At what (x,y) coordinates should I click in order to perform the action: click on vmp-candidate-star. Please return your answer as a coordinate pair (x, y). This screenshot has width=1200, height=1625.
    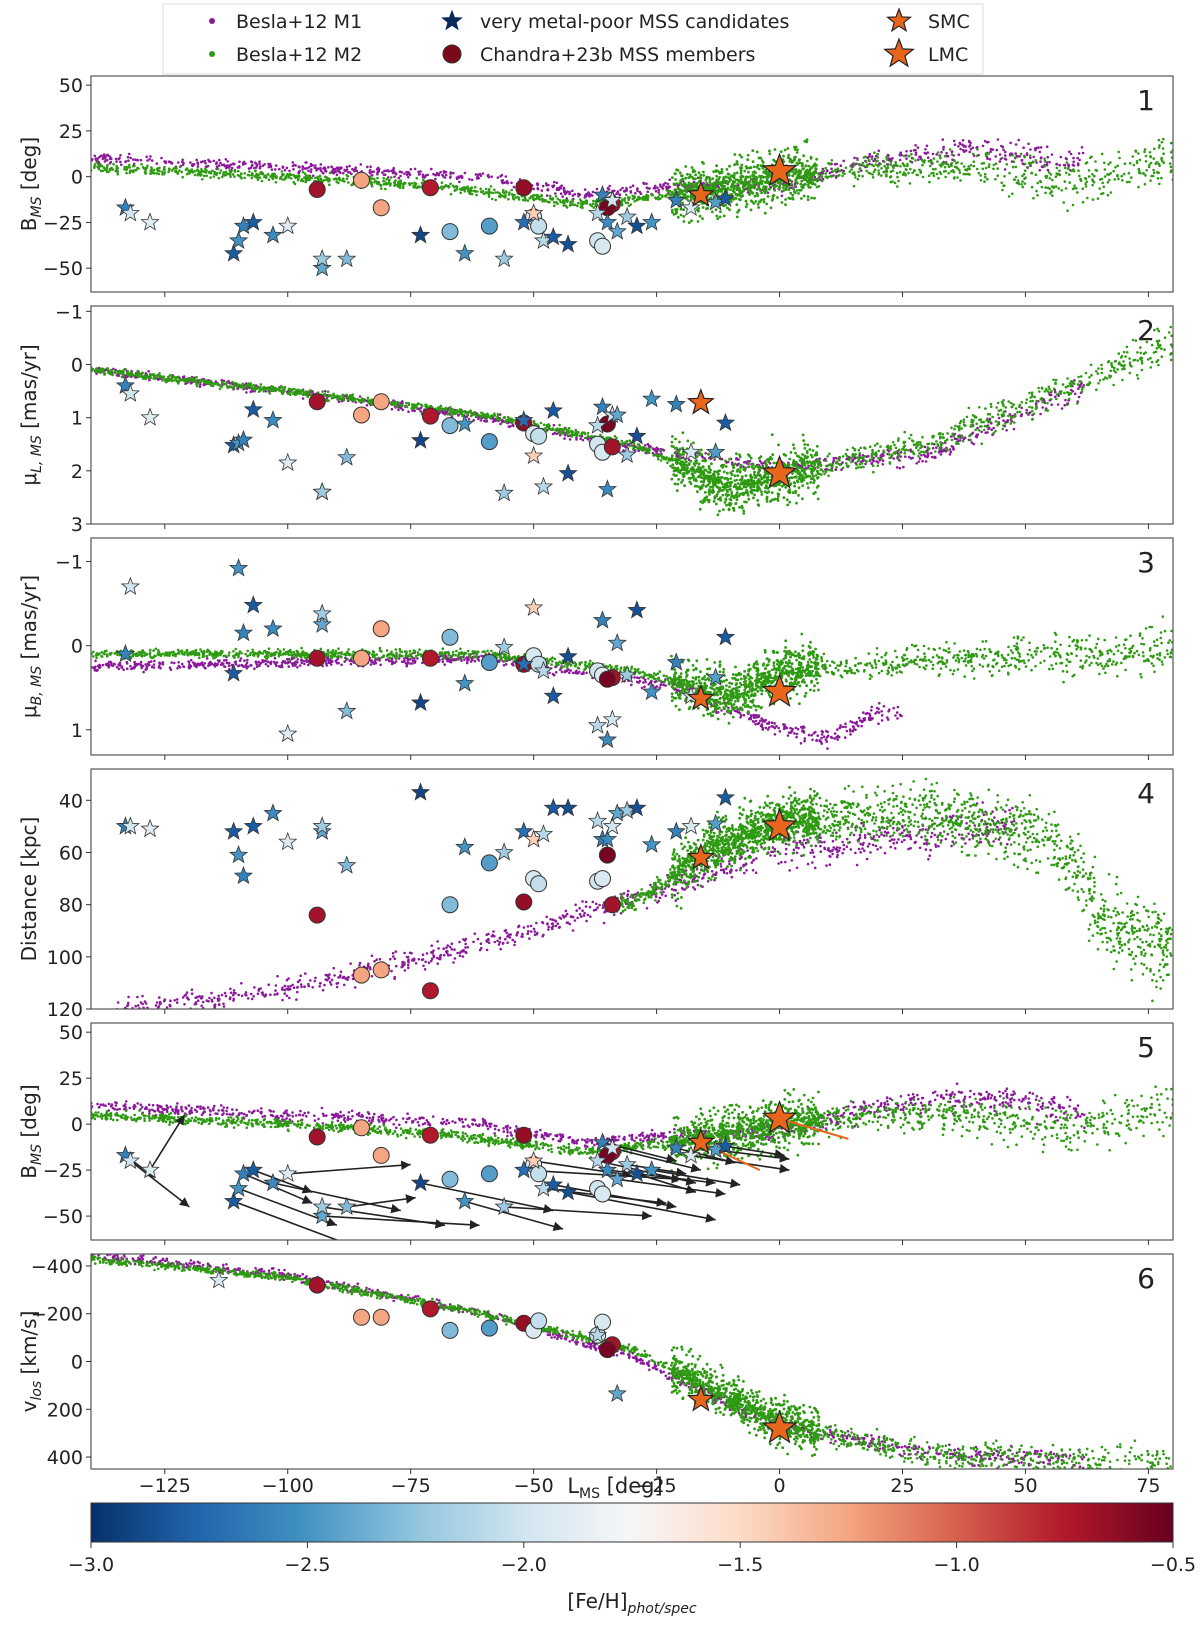
    Looking at the image, I should click on (652, 221).